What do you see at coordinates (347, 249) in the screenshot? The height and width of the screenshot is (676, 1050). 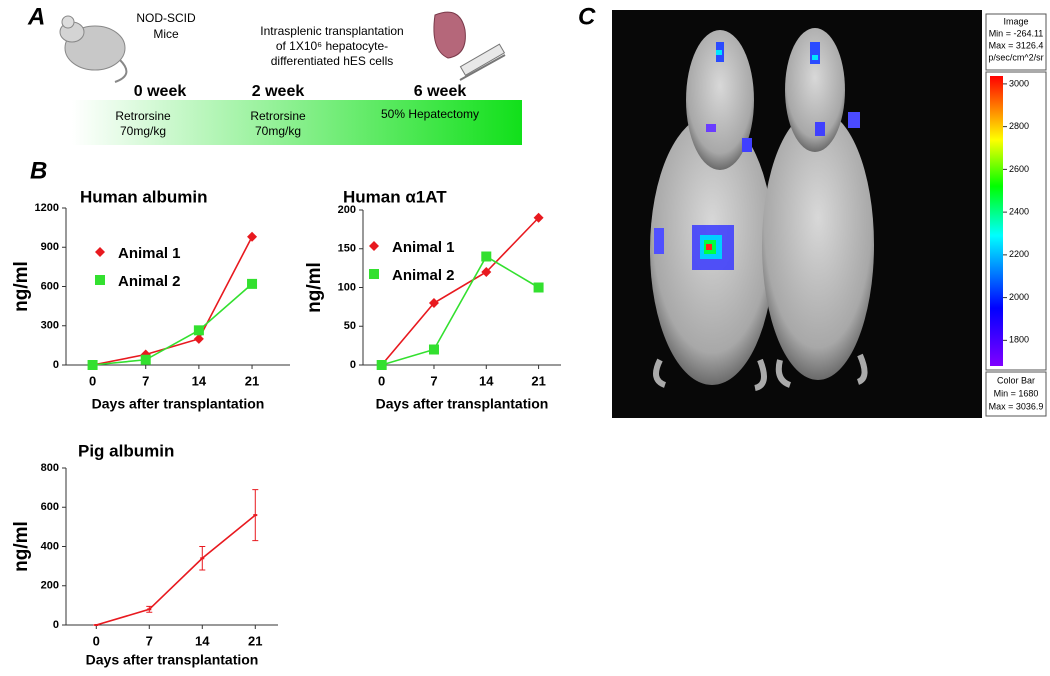 I see `y-tick-label: 150` at bounding box center [347, 249].